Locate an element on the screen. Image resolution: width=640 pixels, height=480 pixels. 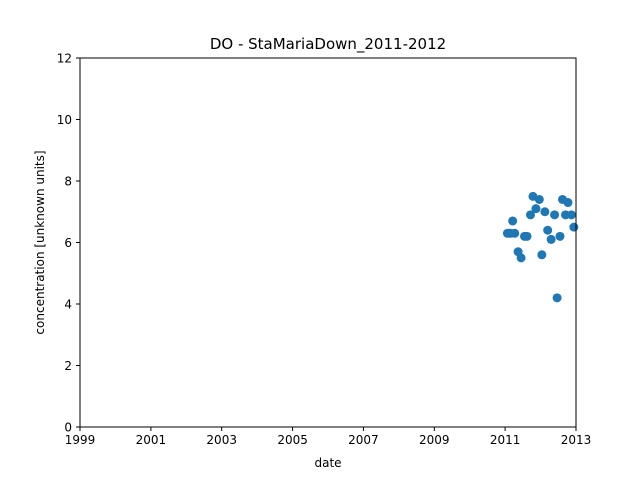
y-tick-label: 8 is located at coordinates (68, 182).